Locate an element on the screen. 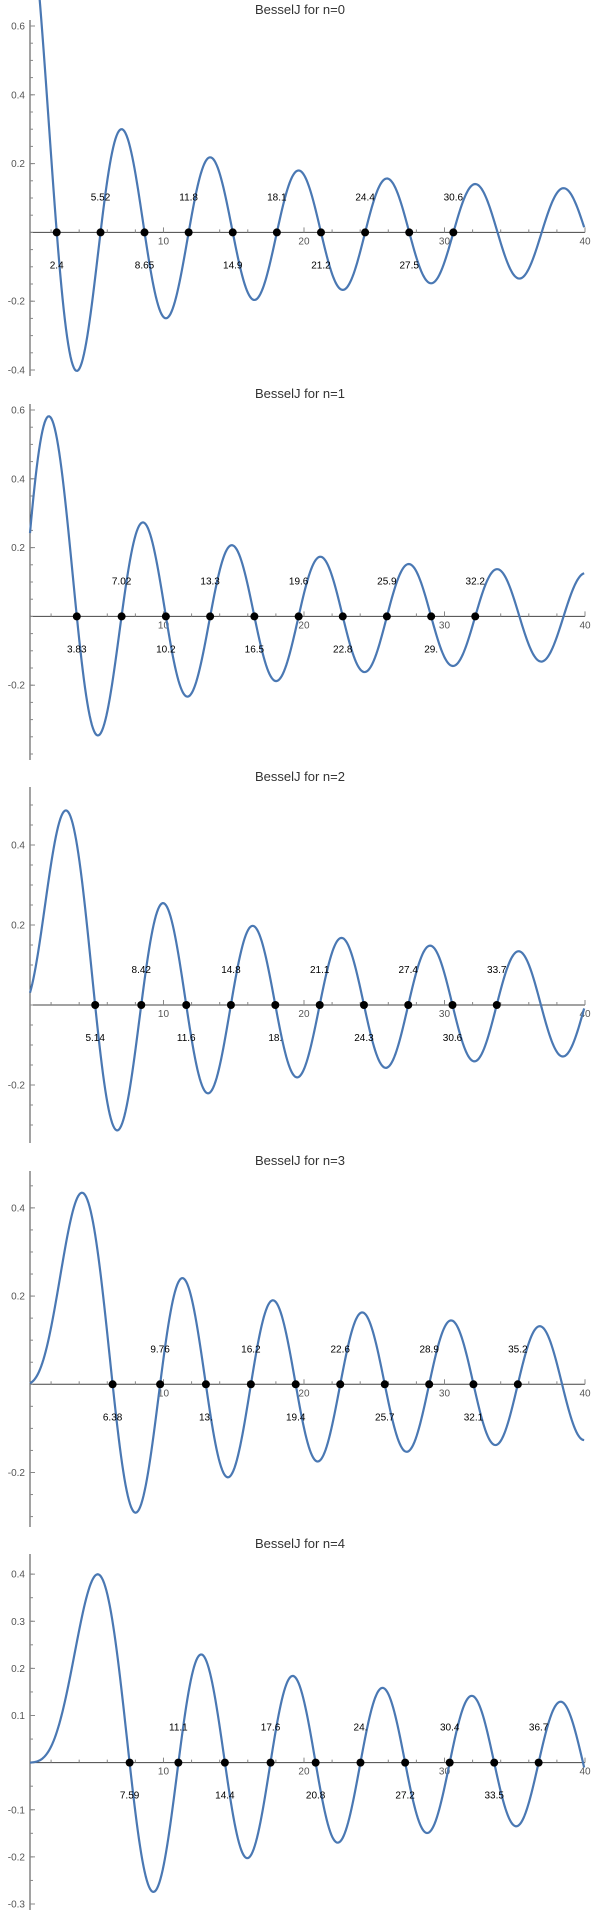 The width and height of the screenshot is (600, 1918). plot-title: BesselJ for n=0 is located at coordinates (300, 9).